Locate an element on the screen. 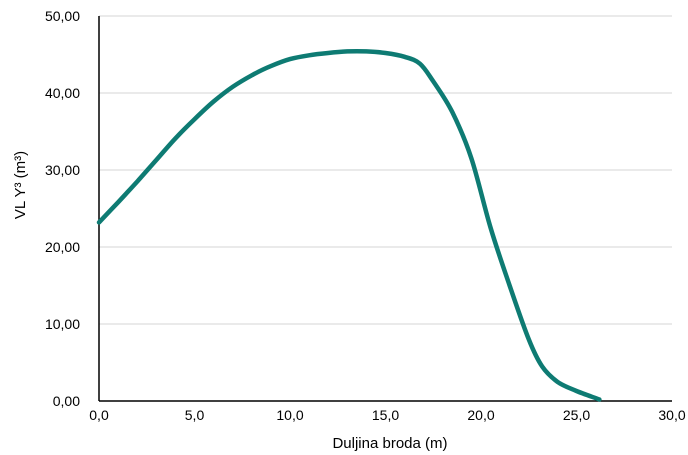  x-axis-title: Duljina broda (m) is located at coordinates (389, 443).